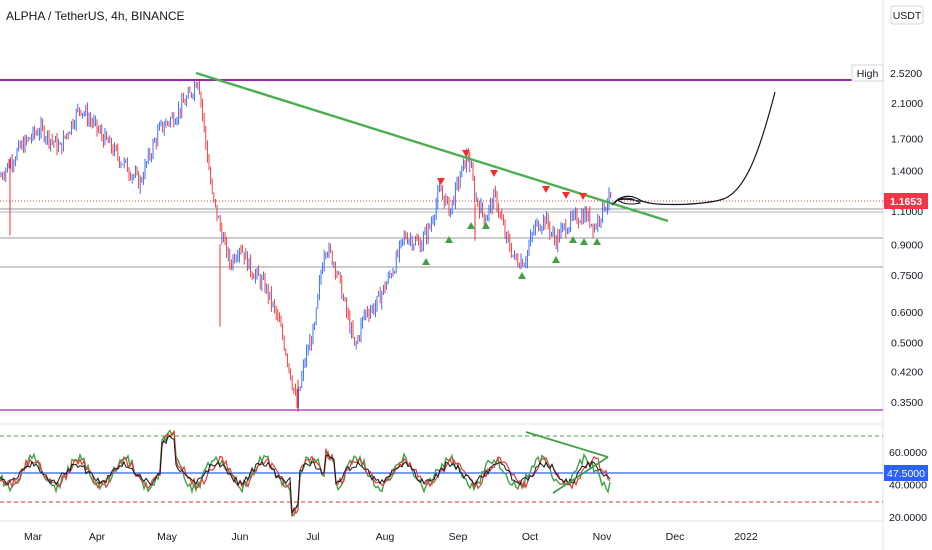 This screenshot has width=932, height=550. I want to click on rsi-level-value: 47.5000, so click(906, 474).